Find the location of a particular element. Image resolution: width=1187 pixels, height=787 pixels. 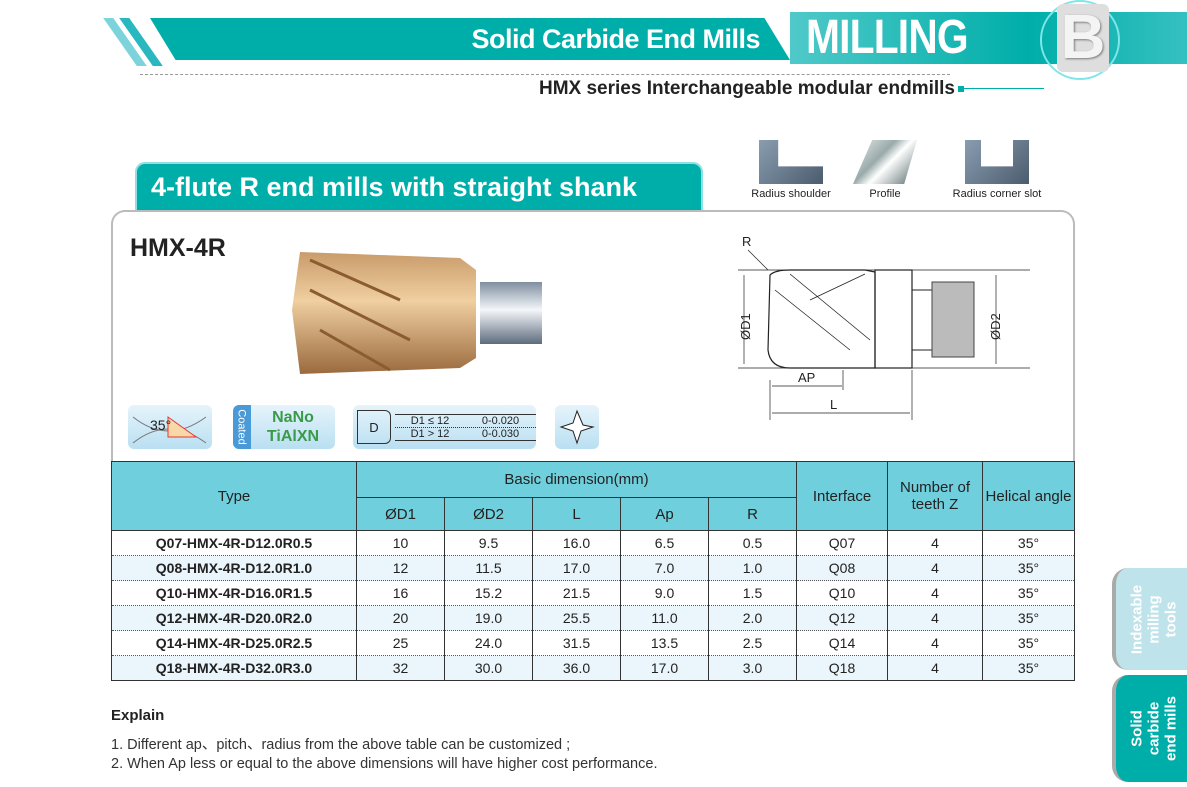

tolerance-badge: D D1 ≤ 12 0-0.020 D1 > 12 0-0.030 is located at coordinates (444, 427).